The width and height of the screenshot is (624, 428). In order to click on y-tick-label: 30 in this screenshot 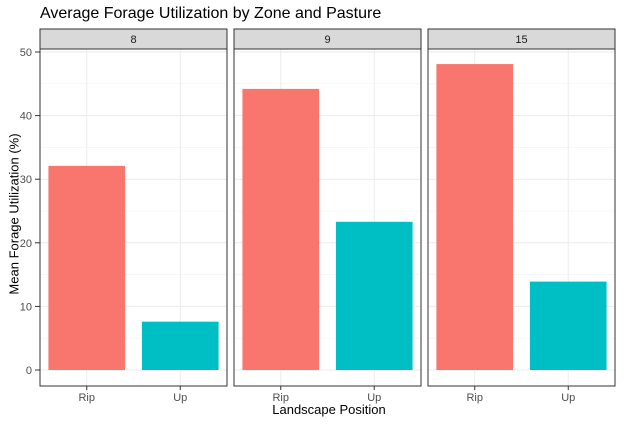, I will do `click(26, 180)`.